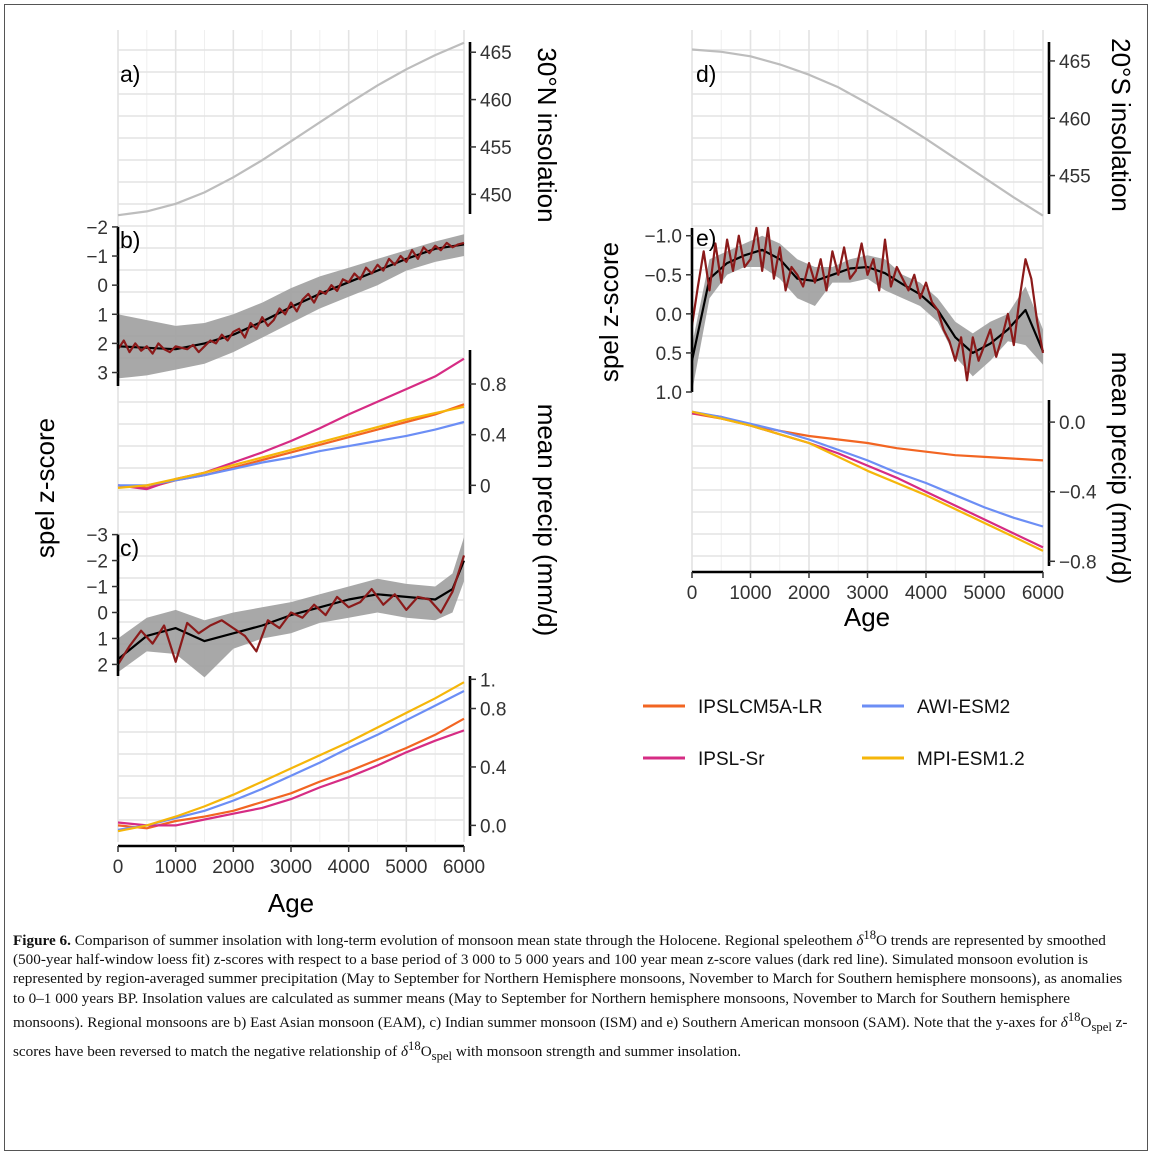 This screenshot has height=1153, width=1153. I want to click on caption-sup-3: 18, so click(414, 1046).